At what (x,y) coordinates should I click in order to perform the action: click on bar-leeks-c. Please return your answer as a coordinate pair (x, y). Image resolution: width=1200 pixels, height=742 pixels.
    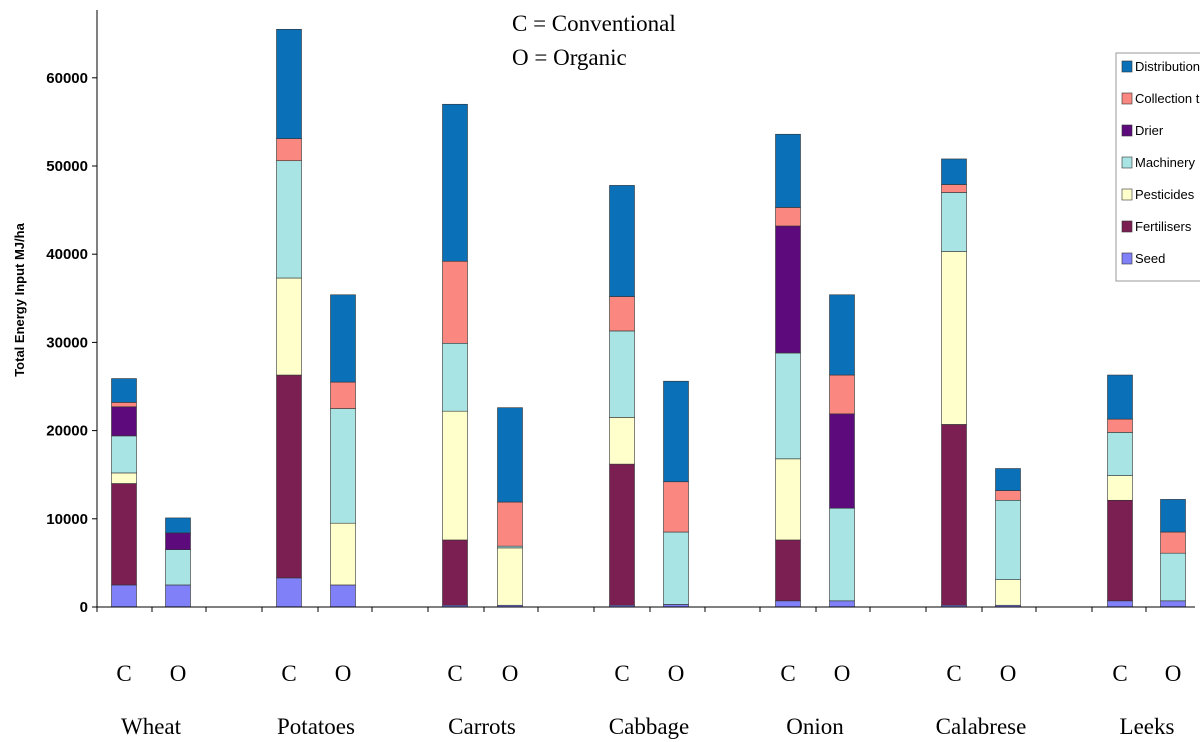
    Looking at the image, I should click on (1120, 491).